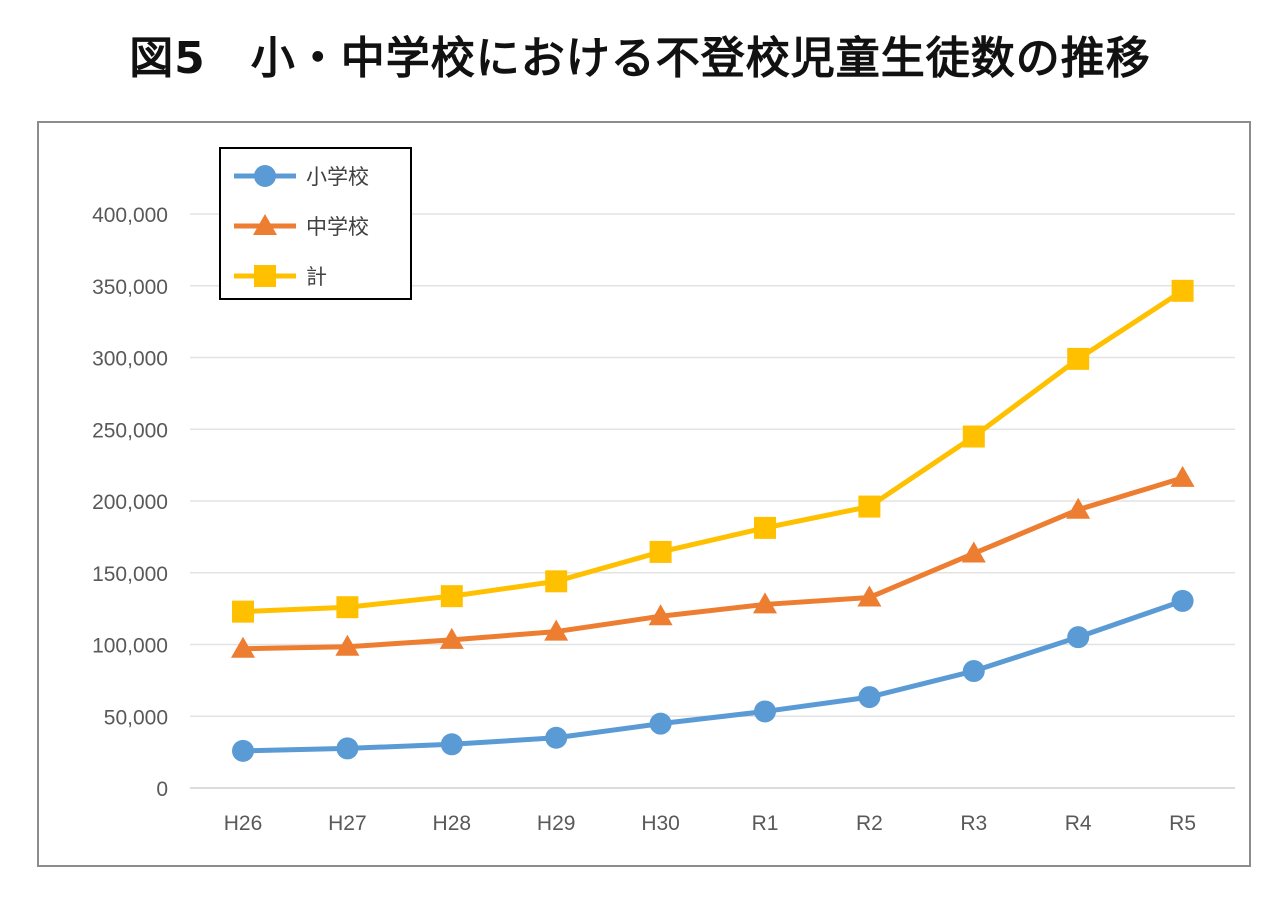  I want to click on x-tick-label: R4, so click(1078, 823).